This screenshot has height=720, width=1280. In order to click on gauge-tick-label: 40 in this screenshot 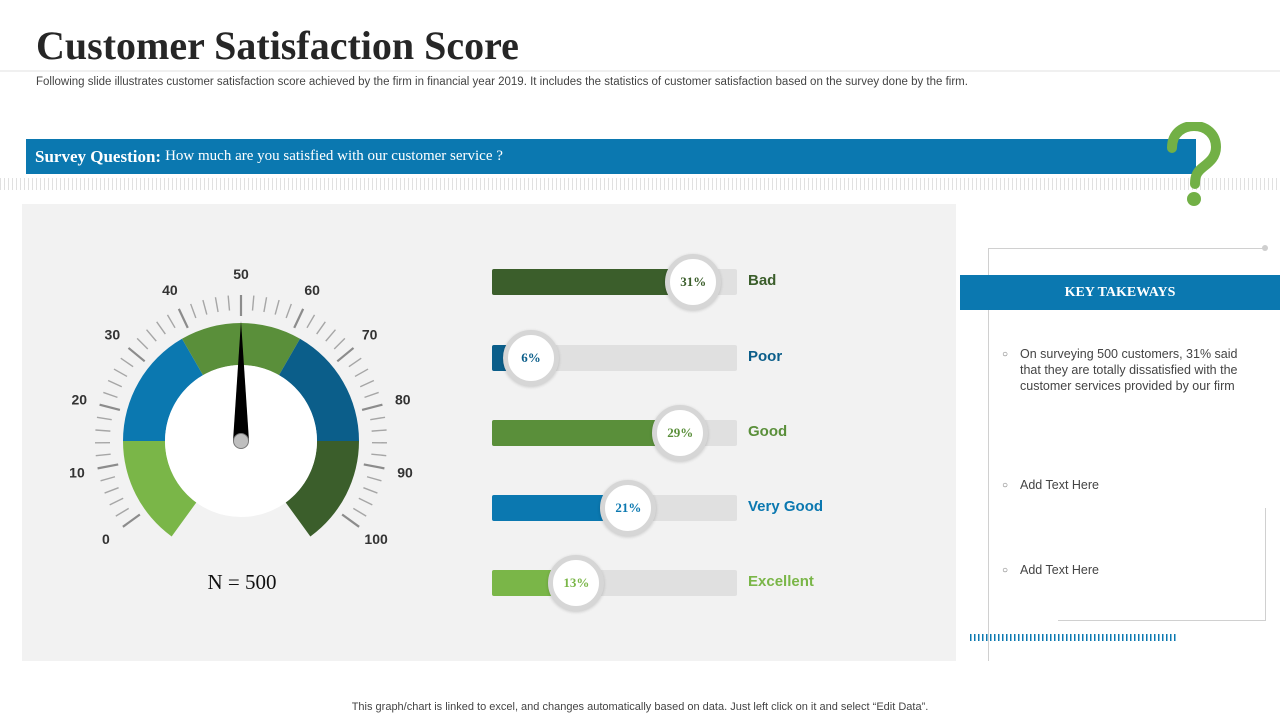, I will do `click(170, 290)`.